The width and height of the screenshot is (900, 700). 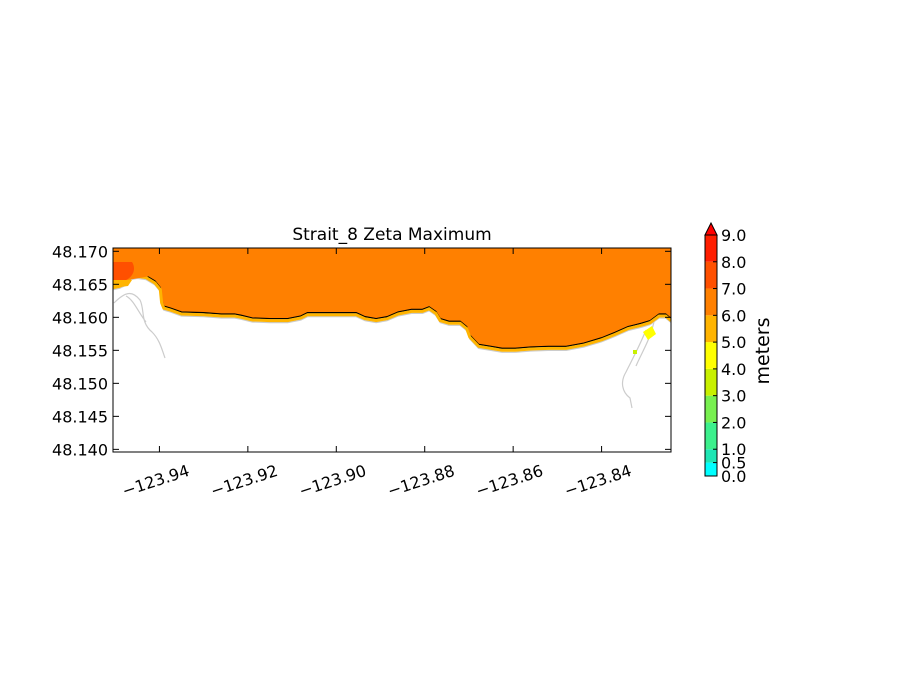 I want to click on x-tick-label: −123.94, so click(x=156, y=481).